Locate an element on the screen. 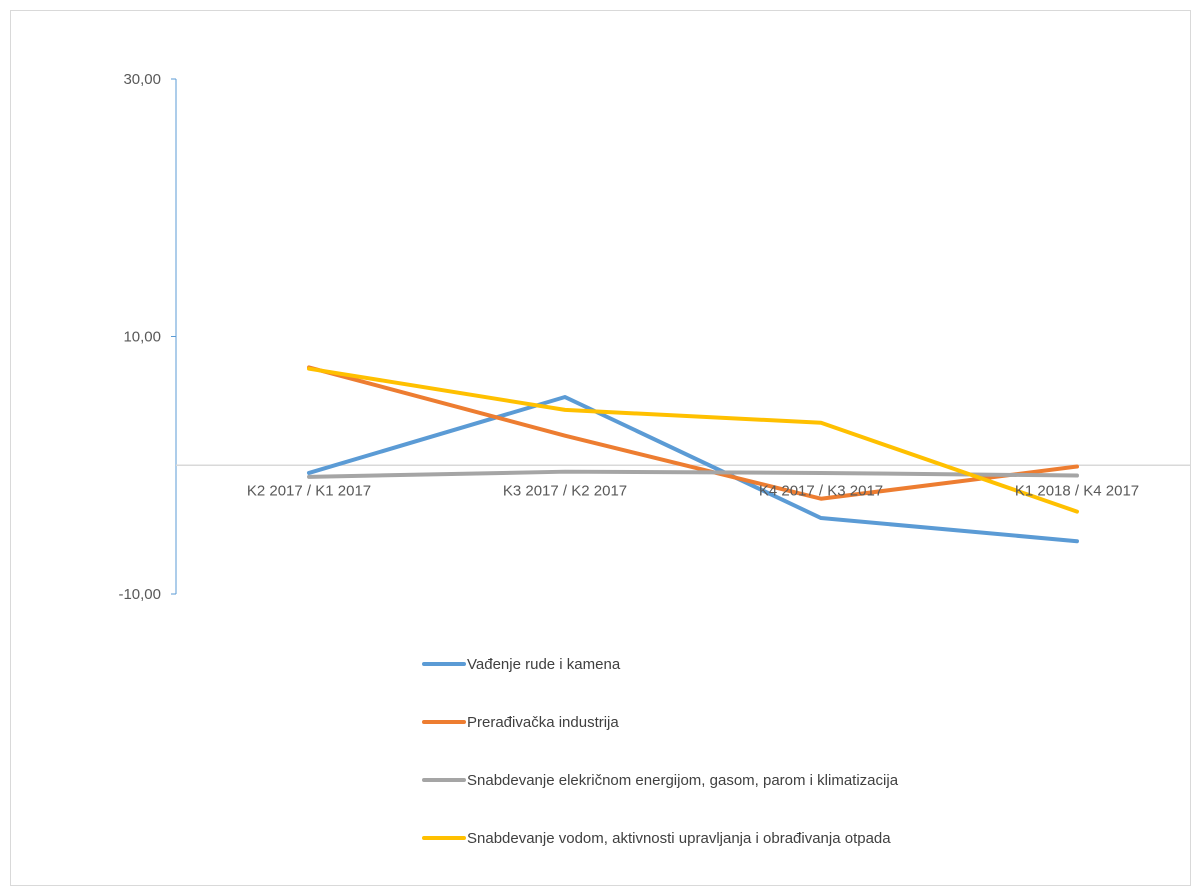 This screenshot has height=891, width=1196. series-layer is located at coordinates (693, 454).